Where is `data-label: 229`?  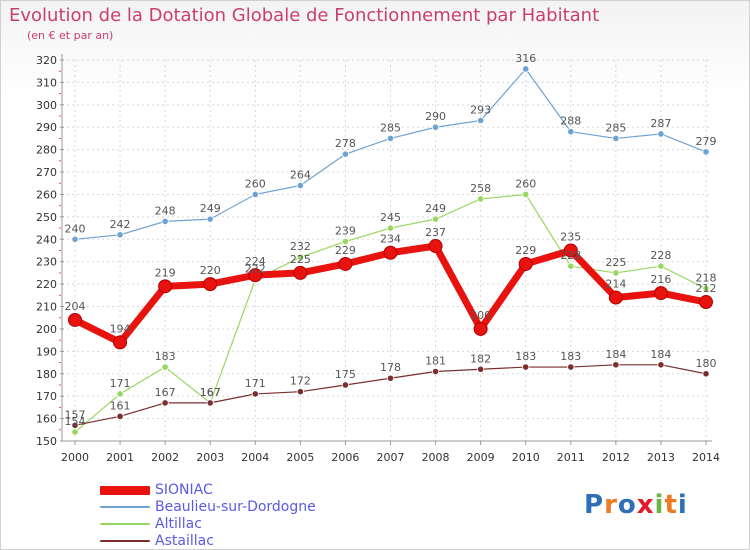 data-label: 229 is located at coordinates (345, 250).